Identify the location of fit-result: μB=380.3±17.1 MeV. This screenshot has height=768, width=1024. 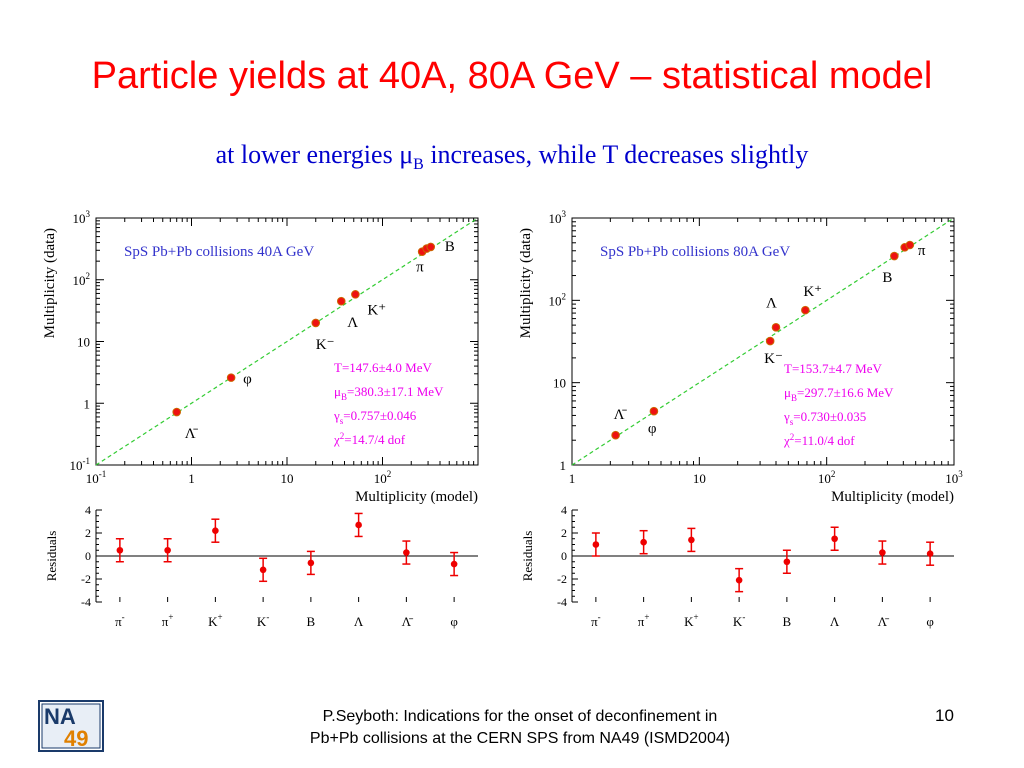
(389, 393).